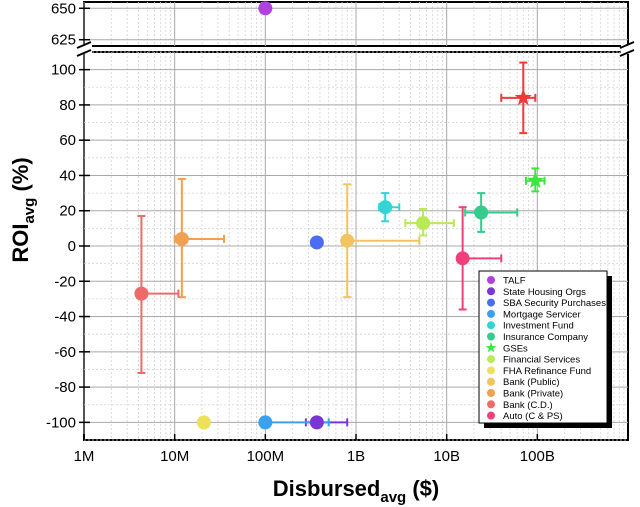 The image size is (640, 507). I want to click on x-tick-label: 10B, so click(446, 456).